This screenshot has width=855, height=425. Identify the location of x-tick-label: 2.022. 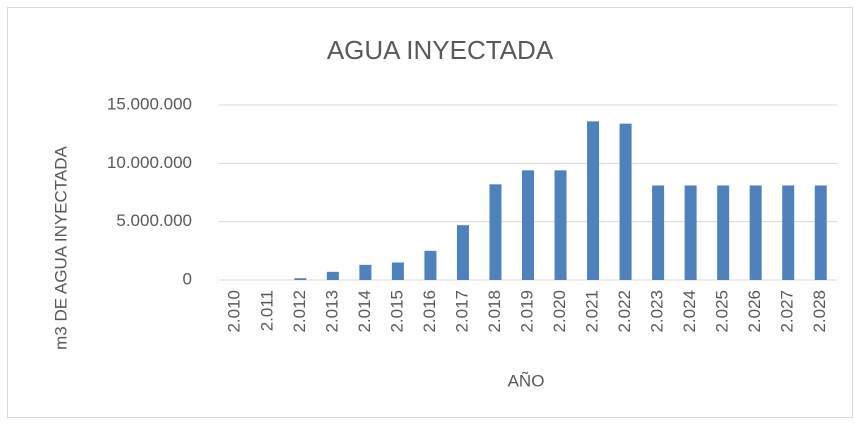
(624, 311).